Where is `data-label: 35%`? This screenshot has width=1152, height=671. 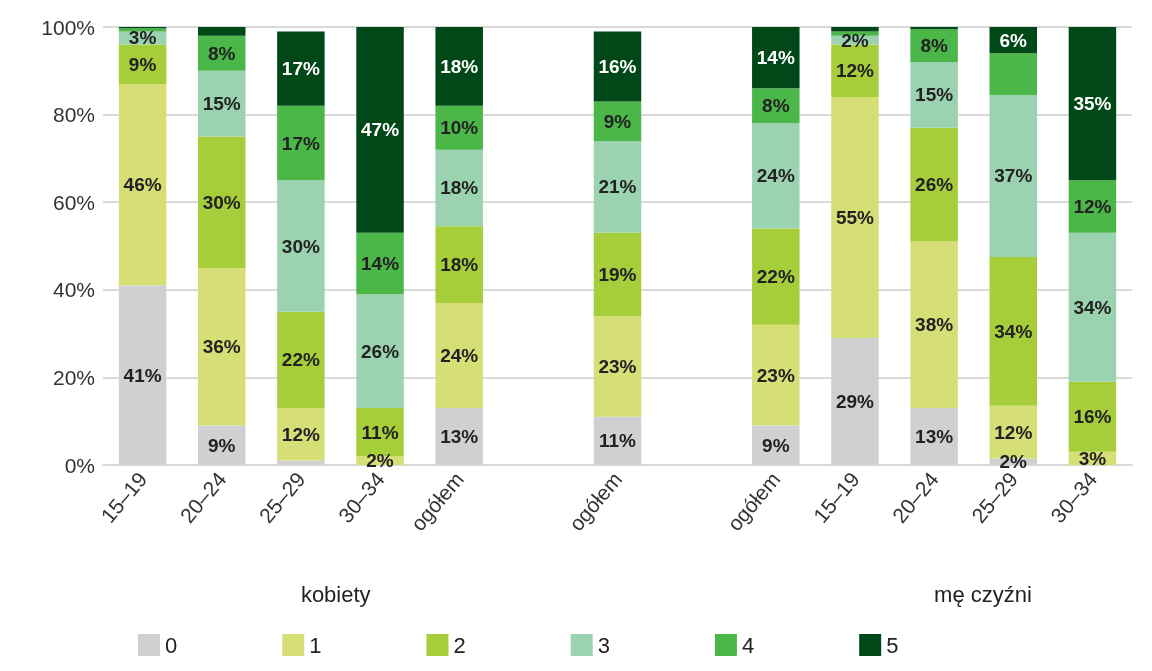 data-label: 35% is located at coordinates (1092, 104).